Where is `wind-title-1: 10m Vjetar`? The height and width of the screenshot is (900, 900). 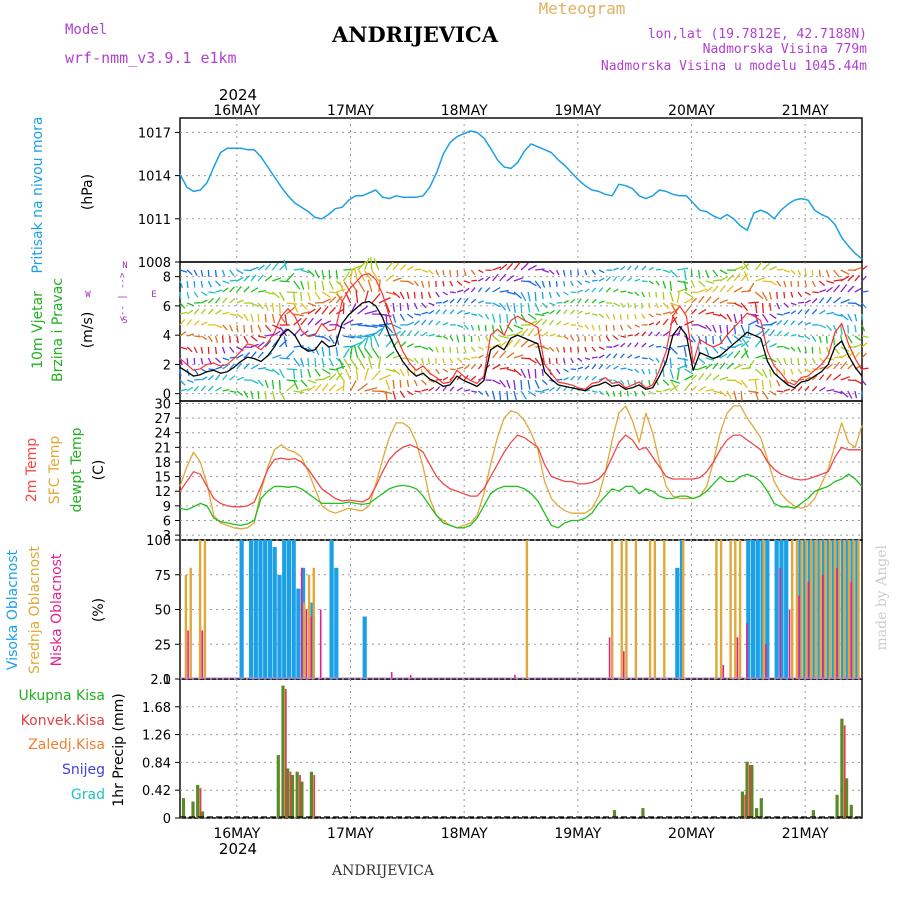 wind-title-1: 10m Vjetar is located at coordinates (38, 330).